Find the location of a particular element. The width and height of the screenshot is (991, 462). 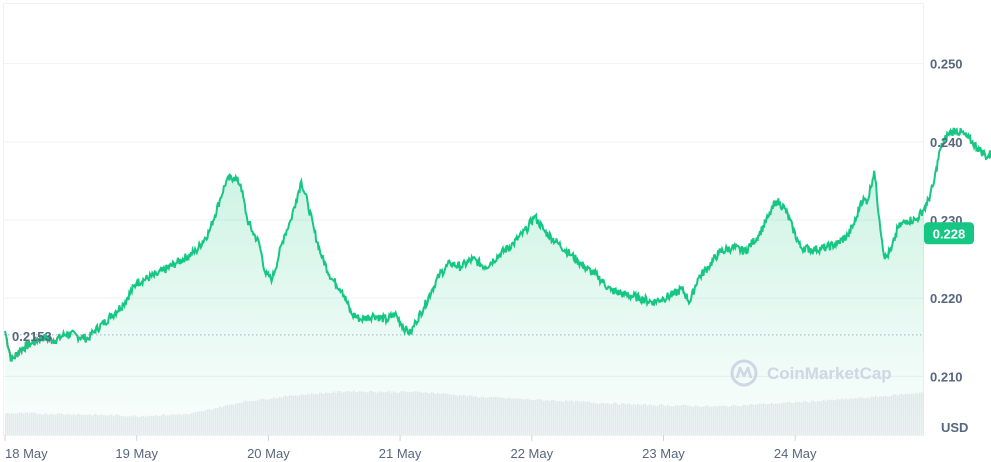

watermark-text: CoinMarketCap is located at coordinates (829, 373).